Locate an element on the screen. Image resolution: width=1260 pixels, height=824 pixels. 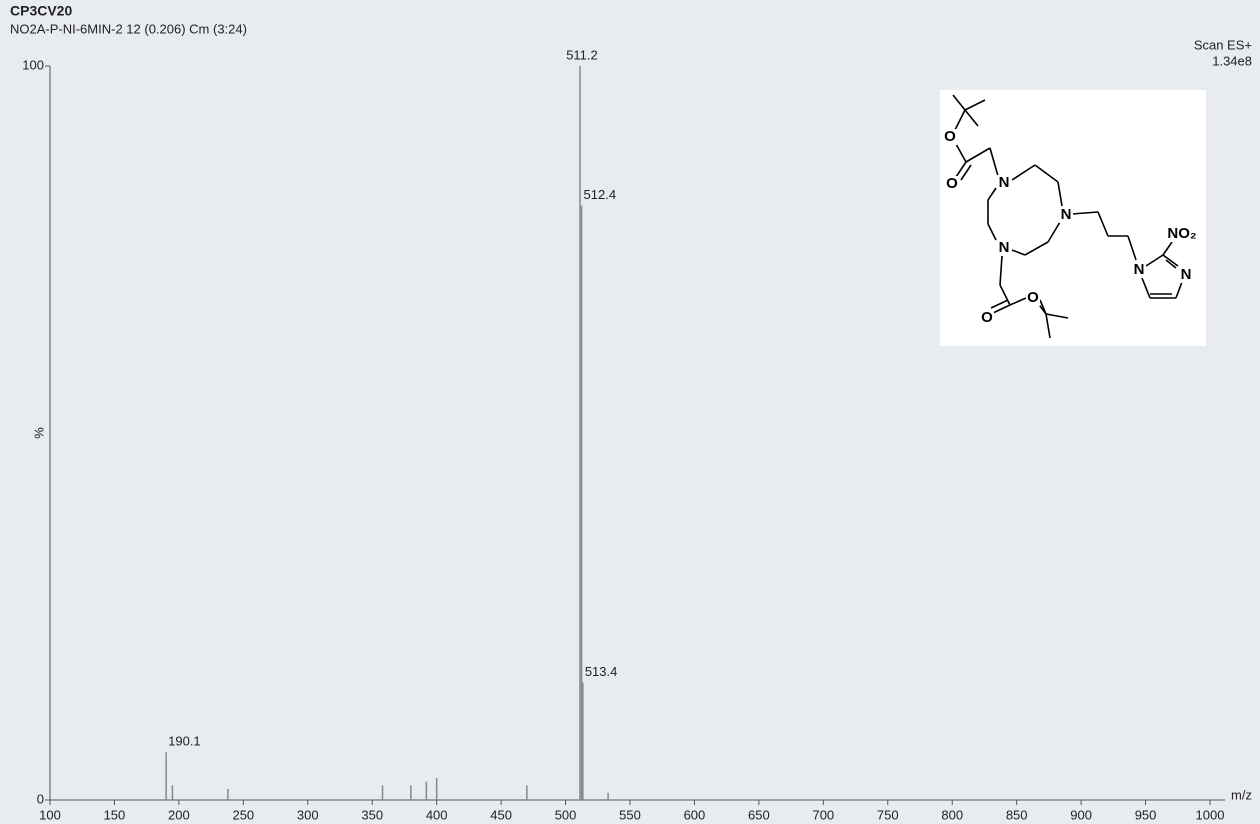
x-tick-label: 250 is located at coordinates (243, 814).